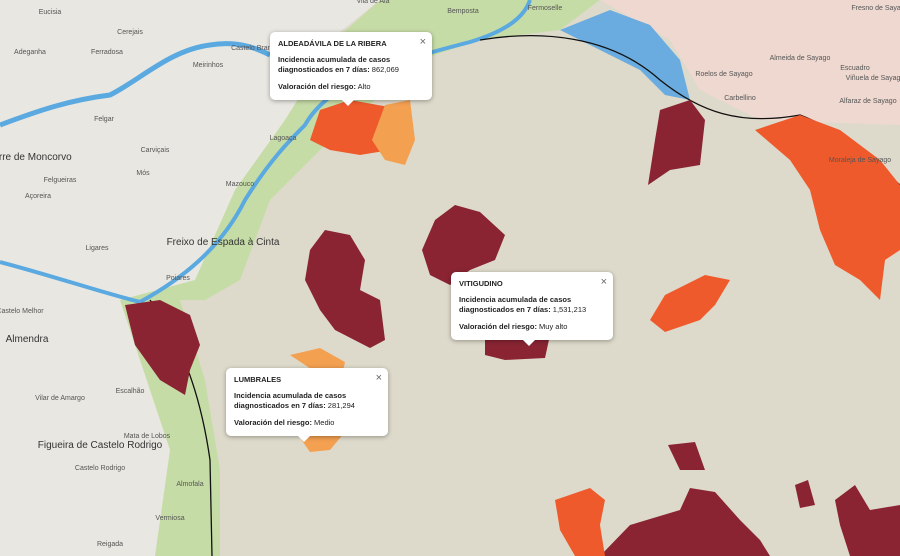  I want to click on place-label: Vila de Ala, so click(373, 2).